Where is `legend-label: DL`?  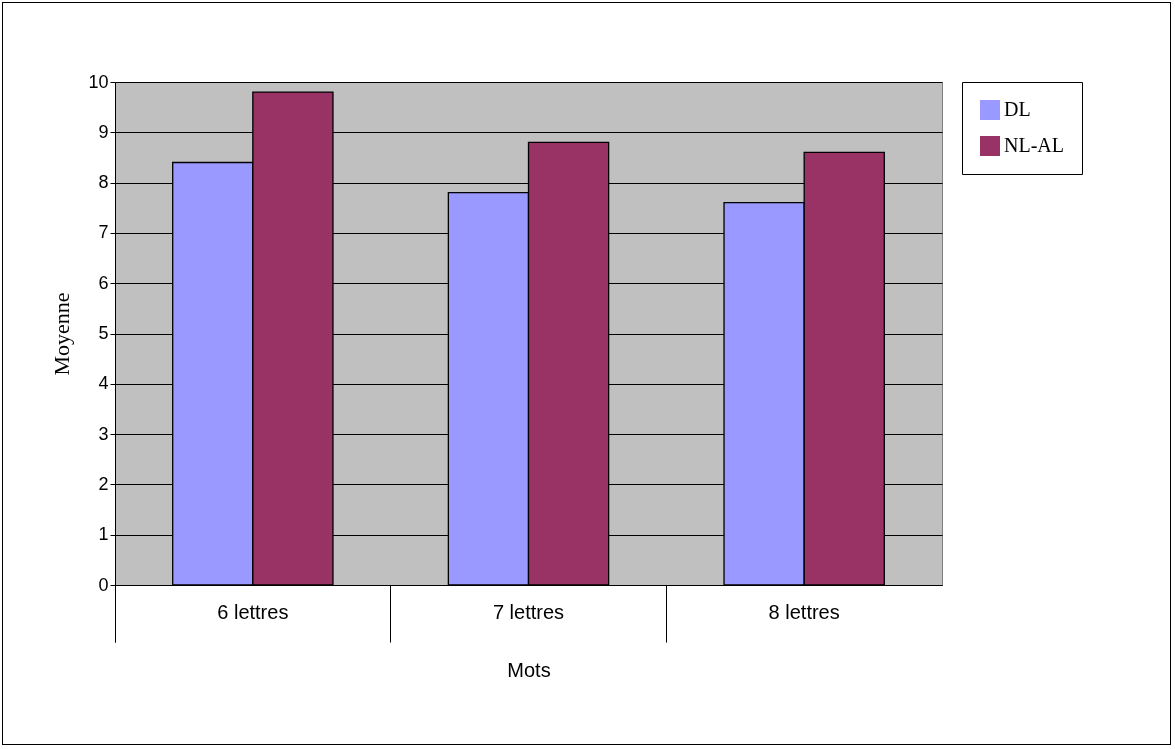 legend-label: DL is located at coordinates (1017, 109).